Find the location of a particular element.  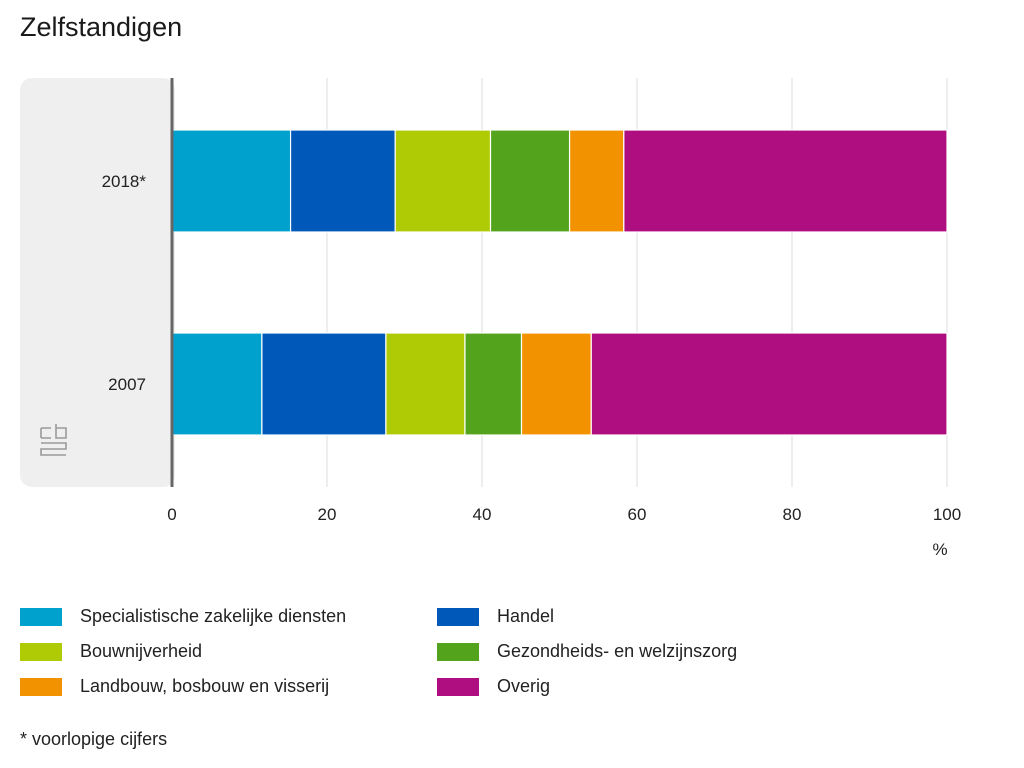

legend-label: Landbouw, bosbouw en visserij is located at coordinates (205, 686).